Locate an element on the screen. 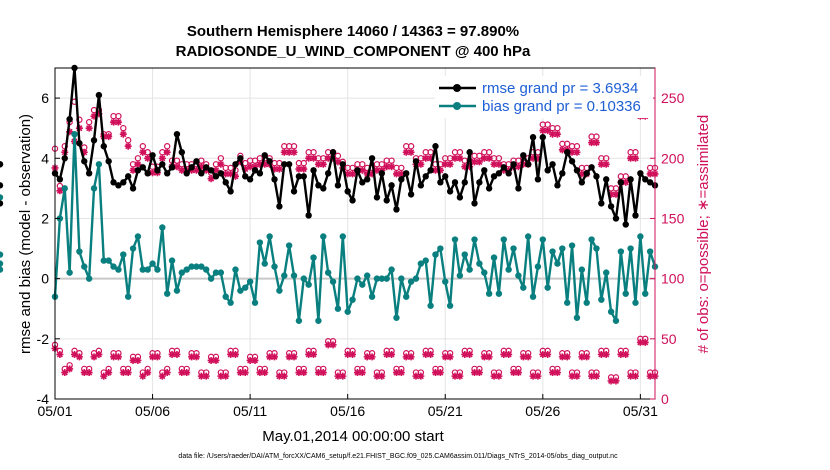 This screenshot has height=470, width=830. x-tick-label-5: 05/26 is located at coordinates (542, 411).